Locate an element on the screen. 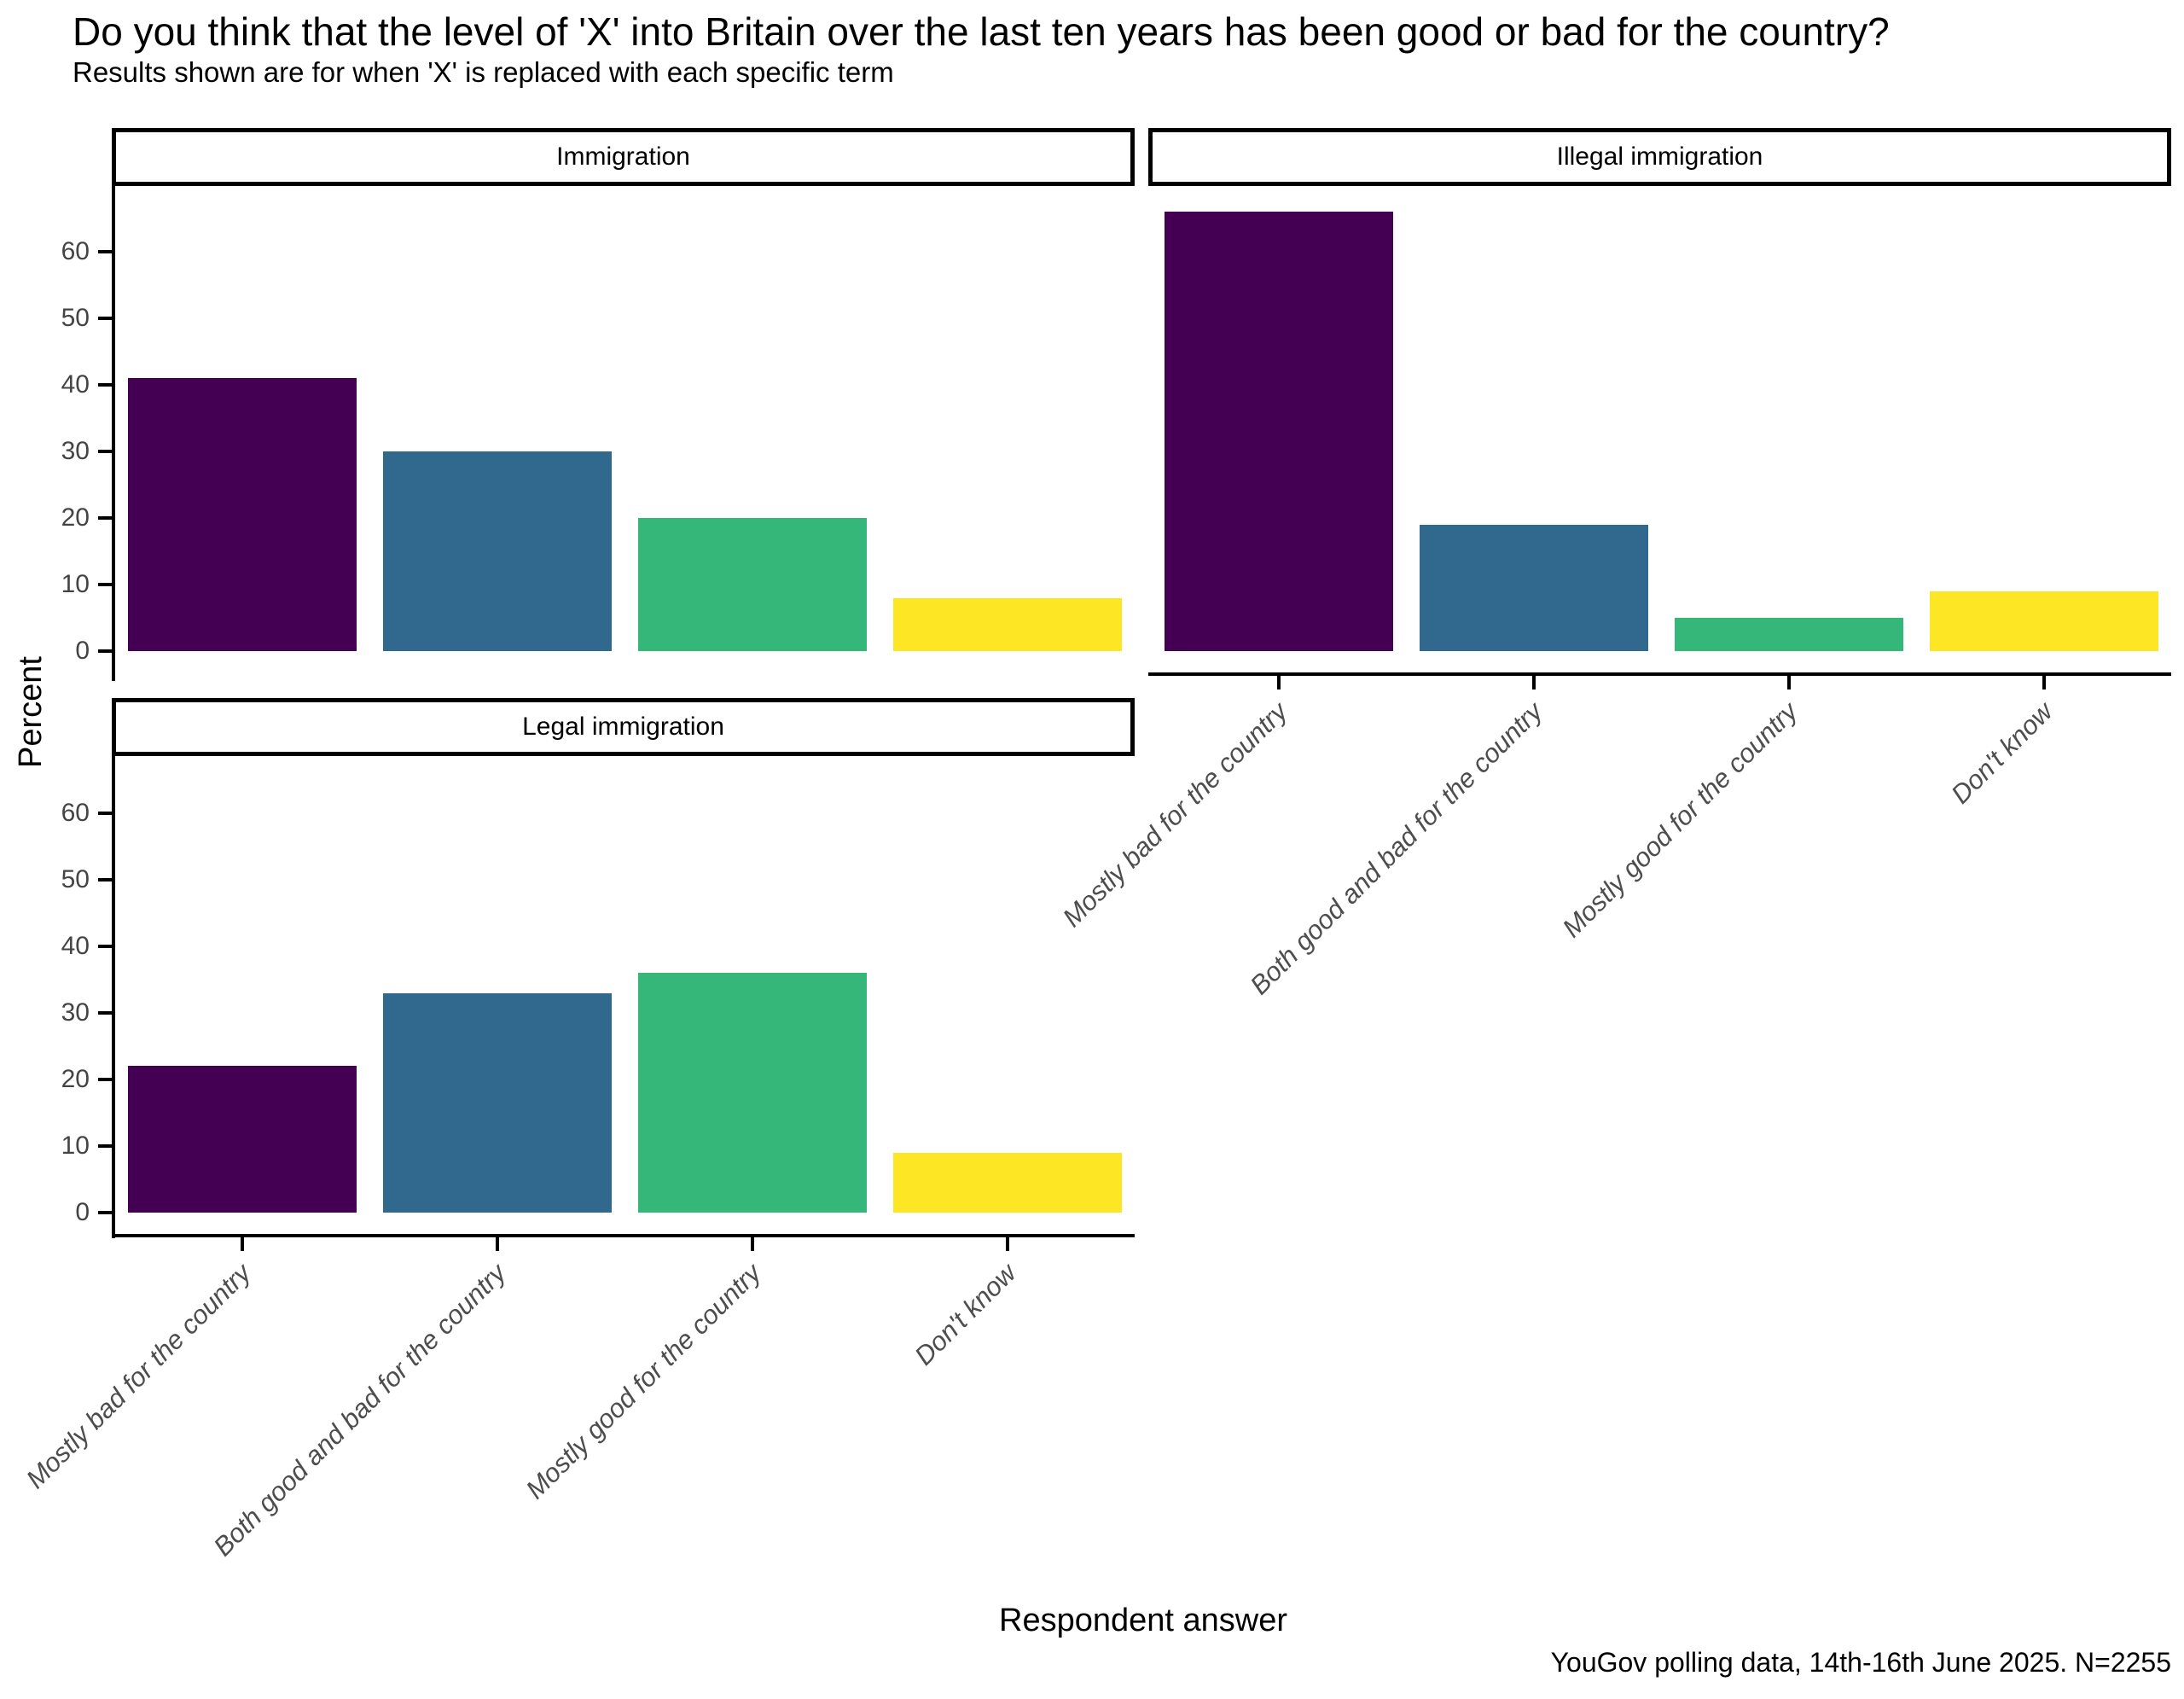 The width and height of the screenshot is (2184, 1699). y-tick-label-legal-immigration-0: 0 is located at coordinates (82, 1212).